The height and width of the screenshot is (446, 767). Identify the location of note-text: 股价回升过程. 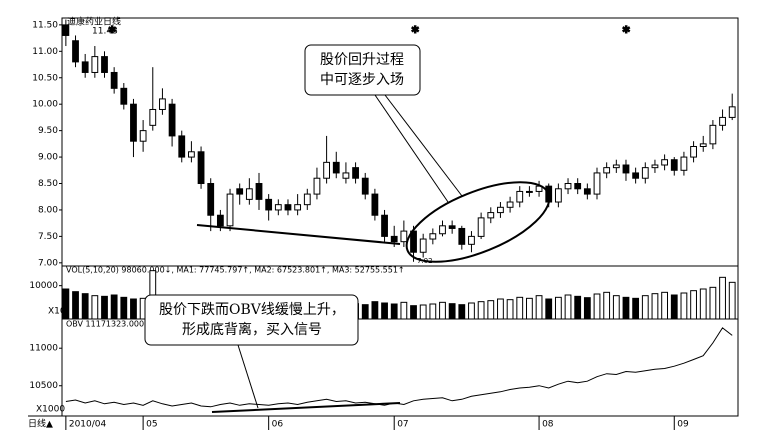
(362, 60).